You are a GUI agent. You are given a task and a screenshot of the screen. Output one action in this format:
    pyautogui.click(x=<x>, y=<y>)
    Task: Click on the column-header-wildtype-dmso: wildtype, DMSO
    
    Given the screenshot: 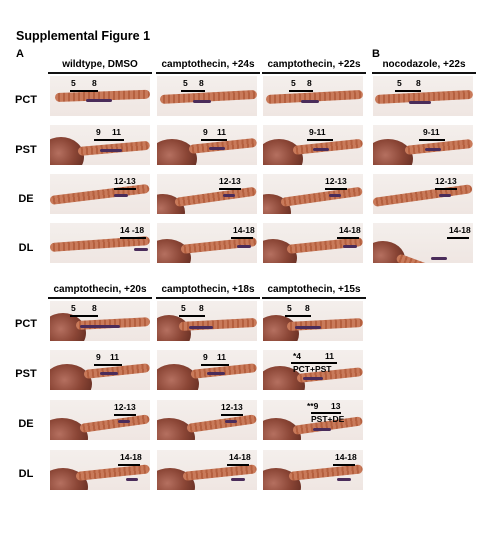 What is the action you would take?
    pyautogui.click(x=100, y=64)
    